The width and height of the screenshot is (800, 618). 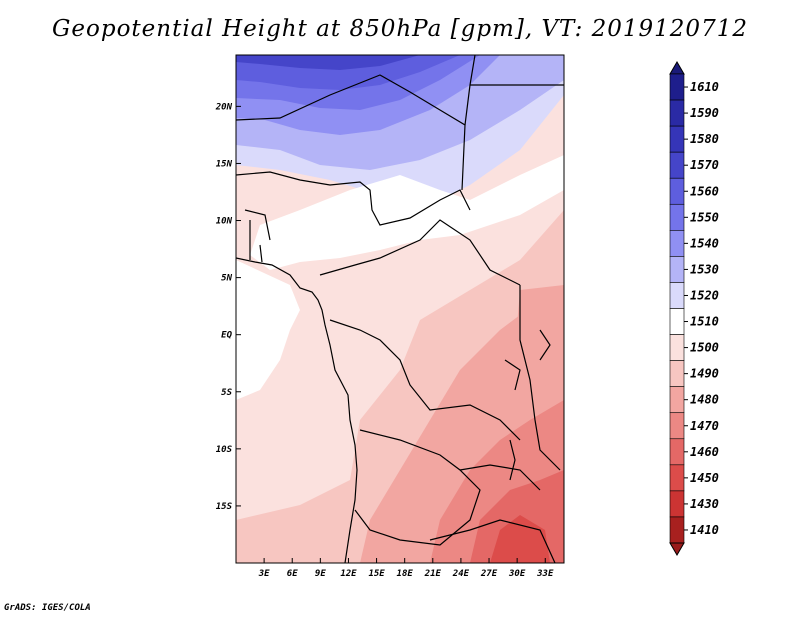 I want to click on y-tick-label: 10S, so click(x=224, y=450).